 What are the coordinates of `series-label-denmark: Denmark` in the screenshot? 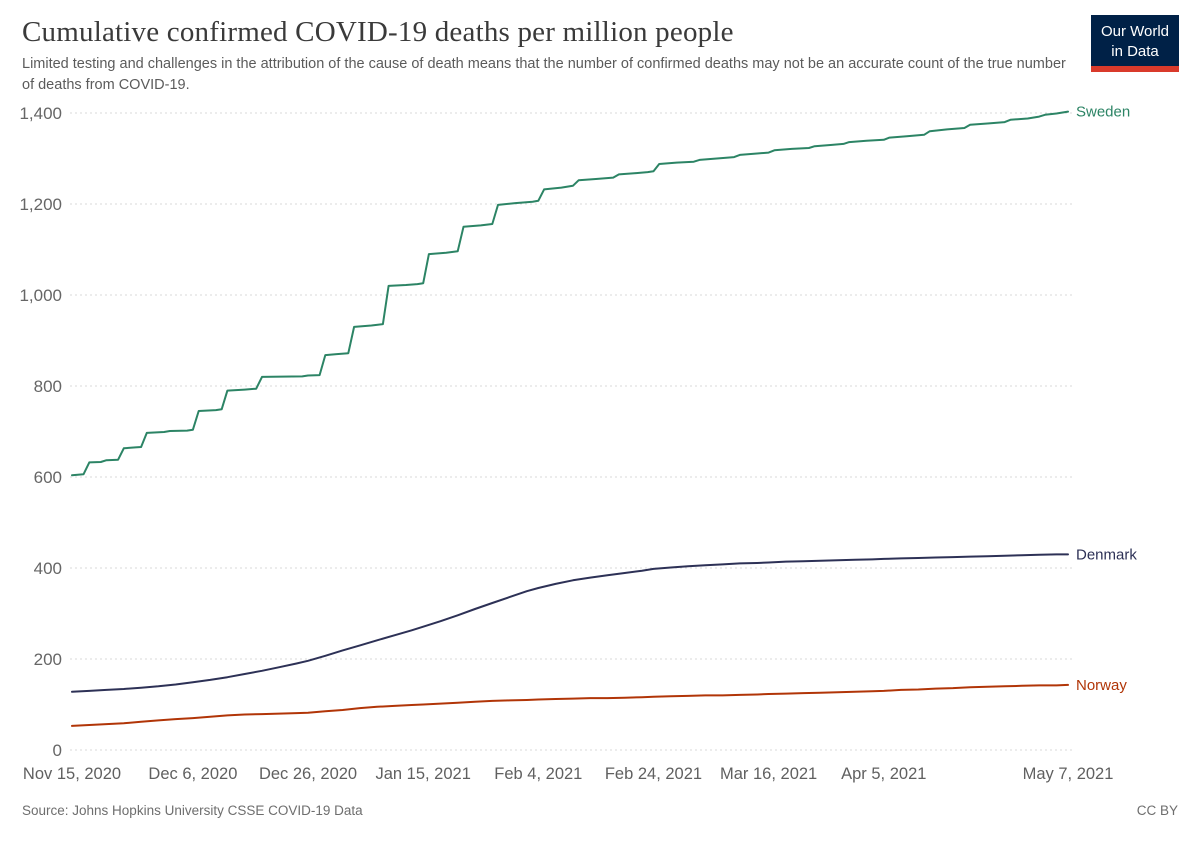 It's located at (1106, 554).